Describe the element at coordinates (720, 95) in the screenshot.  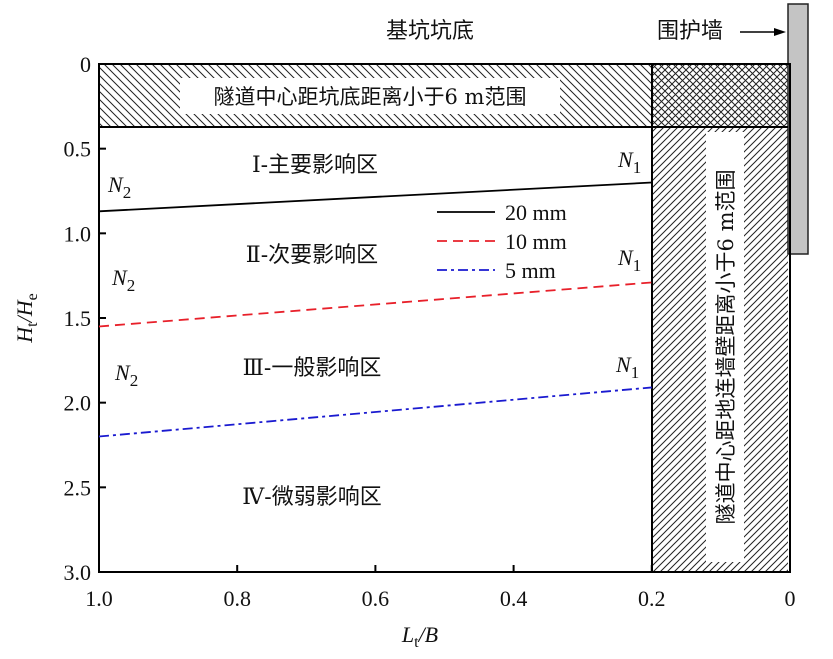
I see `corner-crosshatch` at that location.